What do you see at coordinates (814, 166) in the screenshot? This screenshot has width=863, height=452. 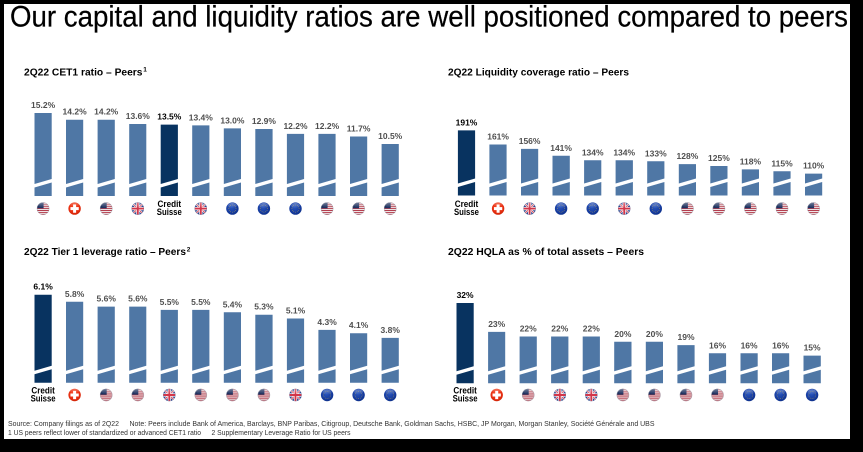 I see `svg-text: 110%` at bounding box center [814, 166].